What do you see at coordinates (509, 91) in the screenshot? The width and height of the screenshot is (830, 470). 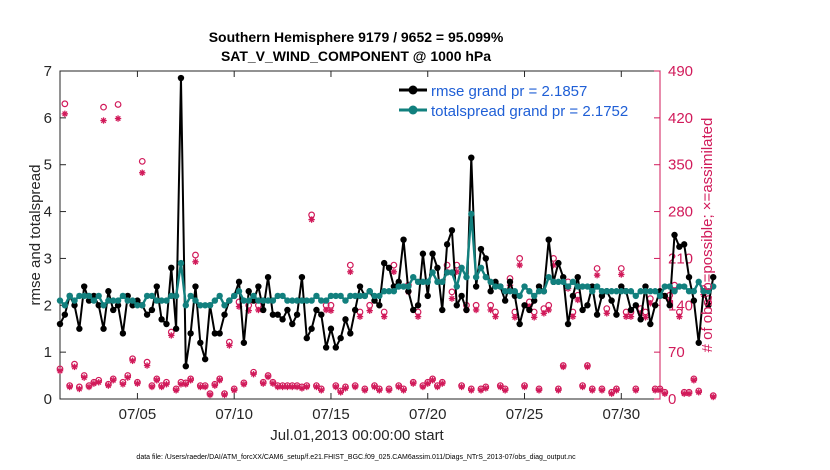 I see `legend-label-rmse: rmse grand pr = 2.1857` at bounding box center [509, 91].